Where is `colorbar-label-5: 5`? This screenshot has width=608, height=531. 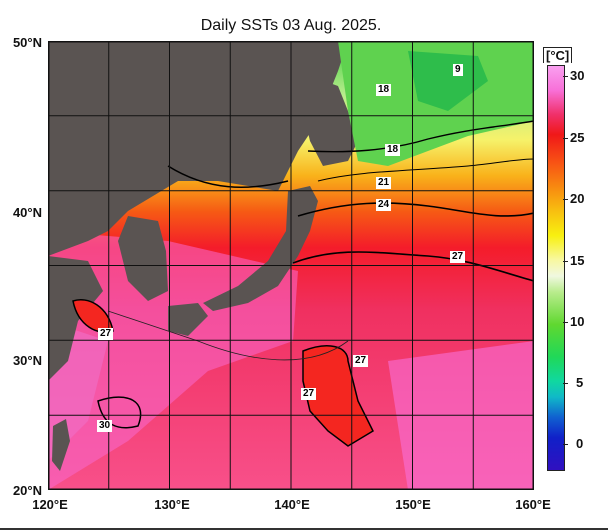 colorbar-label-5: 5 is located at coordinates (580, 382).